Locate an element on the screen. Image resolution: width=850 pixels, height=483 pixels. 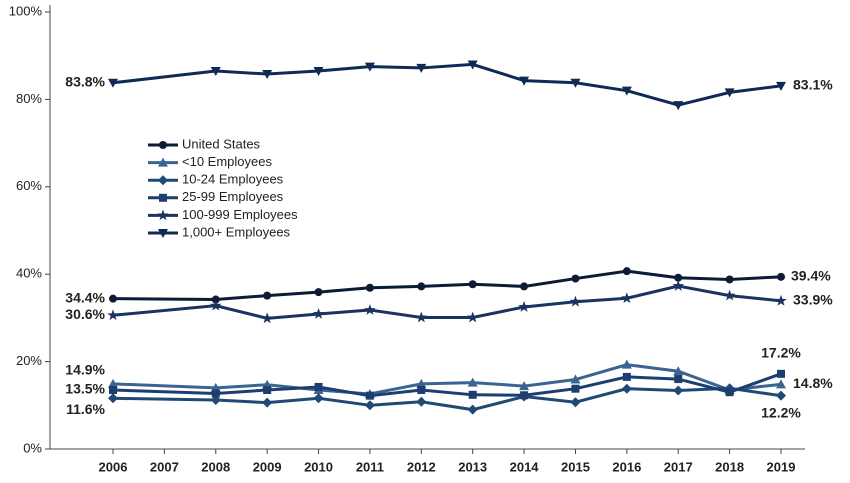
x-tick-label: 2006 is located at coordinates (113, 466).